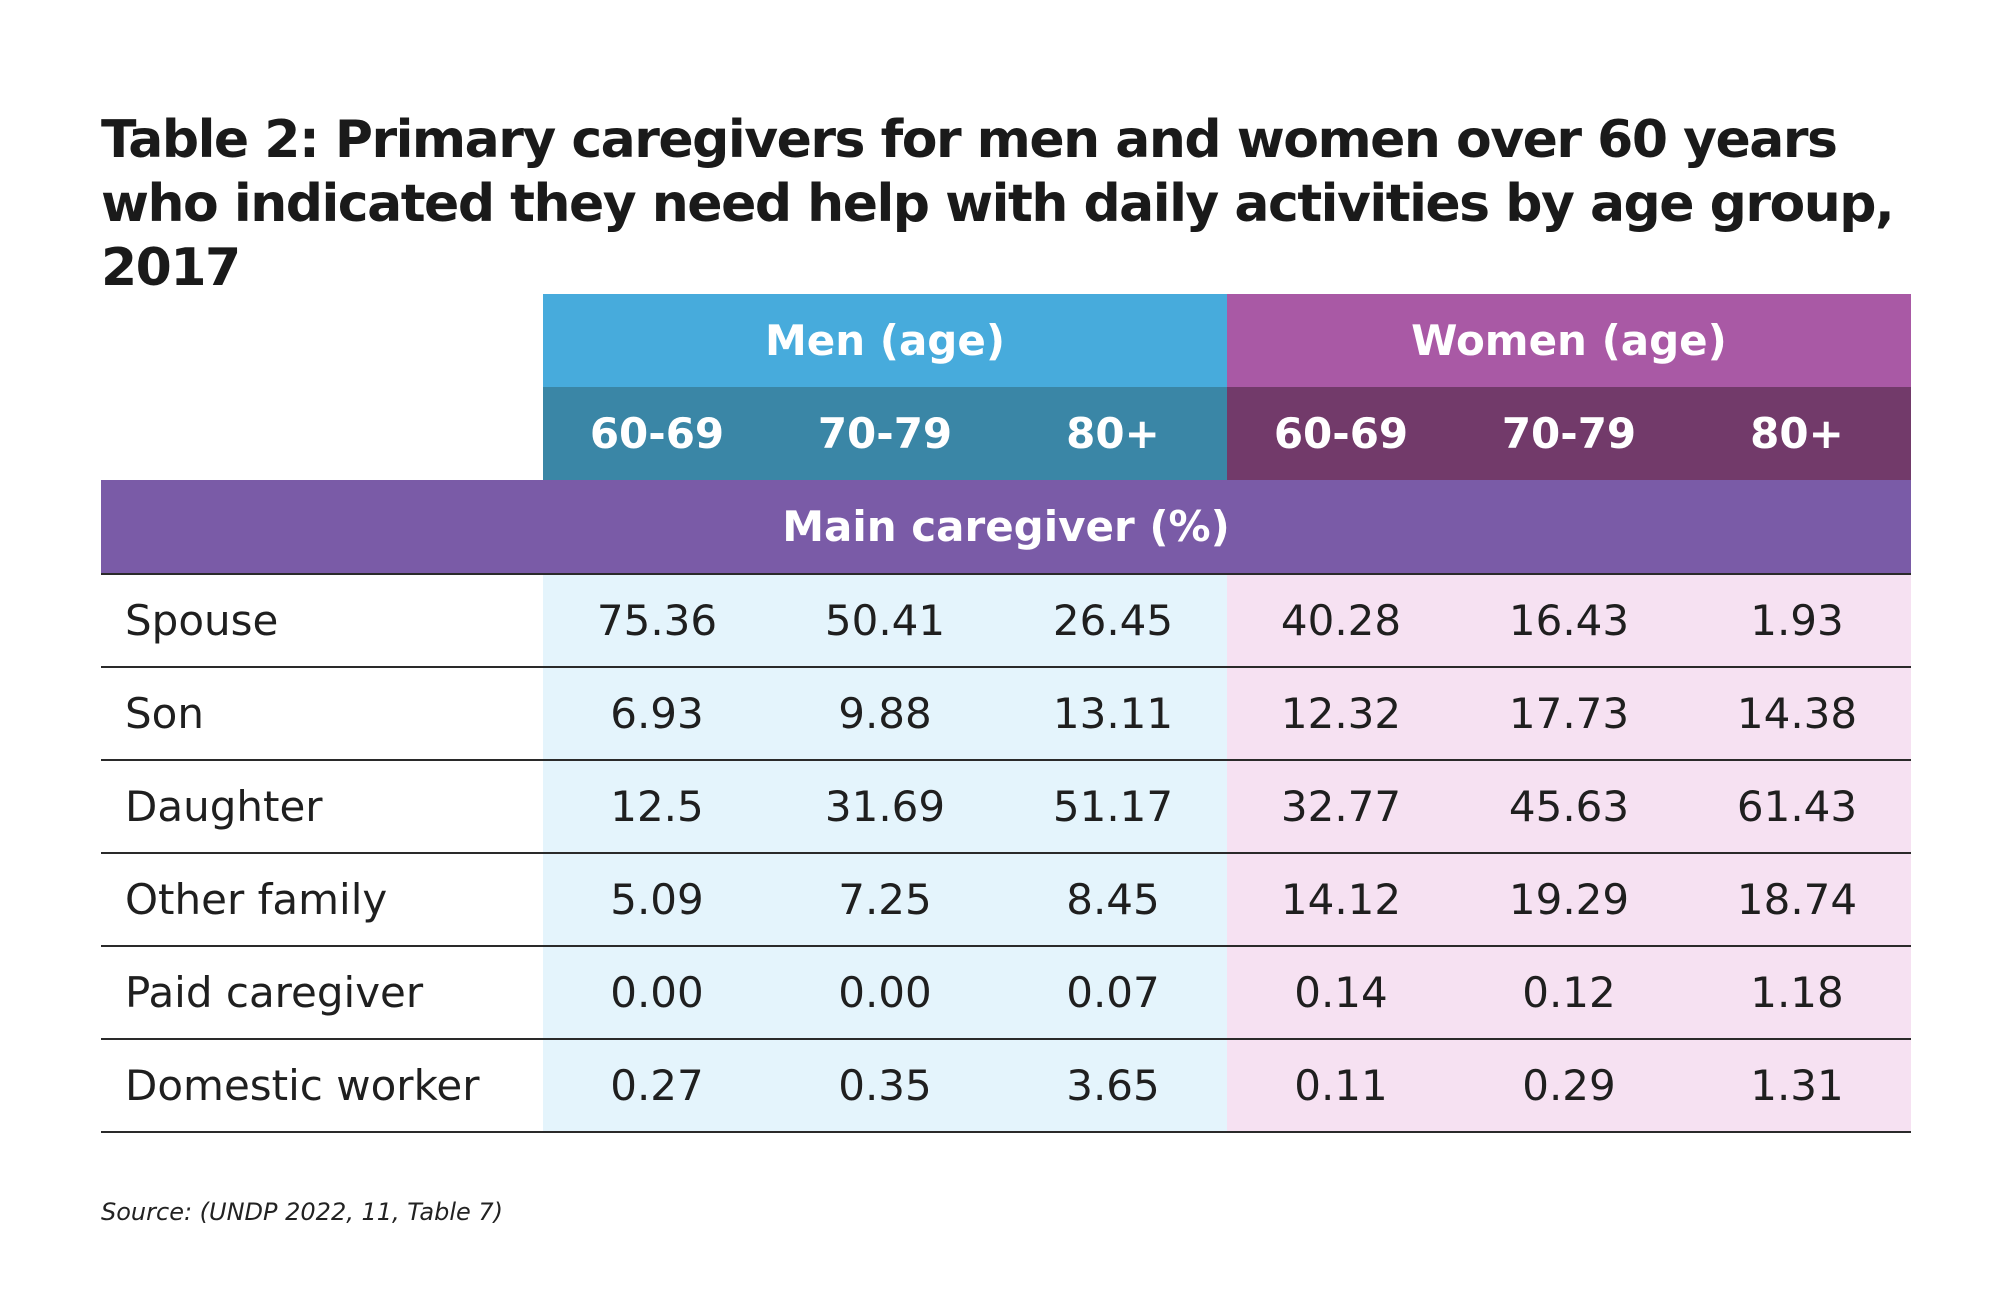  I want to click on women-value-cell: 1.31, so click(1797, 1085).